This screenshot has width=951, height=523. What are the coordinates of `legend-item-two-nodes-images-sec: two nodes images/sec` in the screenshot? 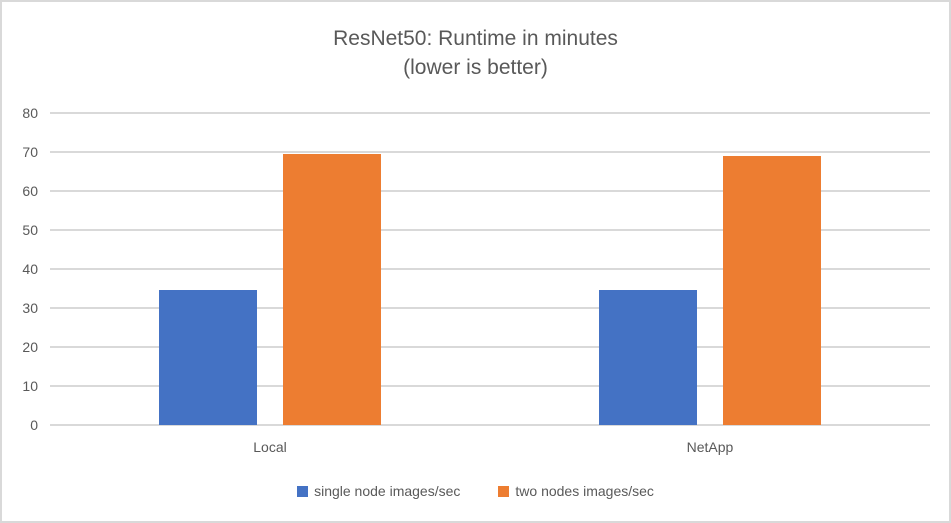 It's located at (576, 491).